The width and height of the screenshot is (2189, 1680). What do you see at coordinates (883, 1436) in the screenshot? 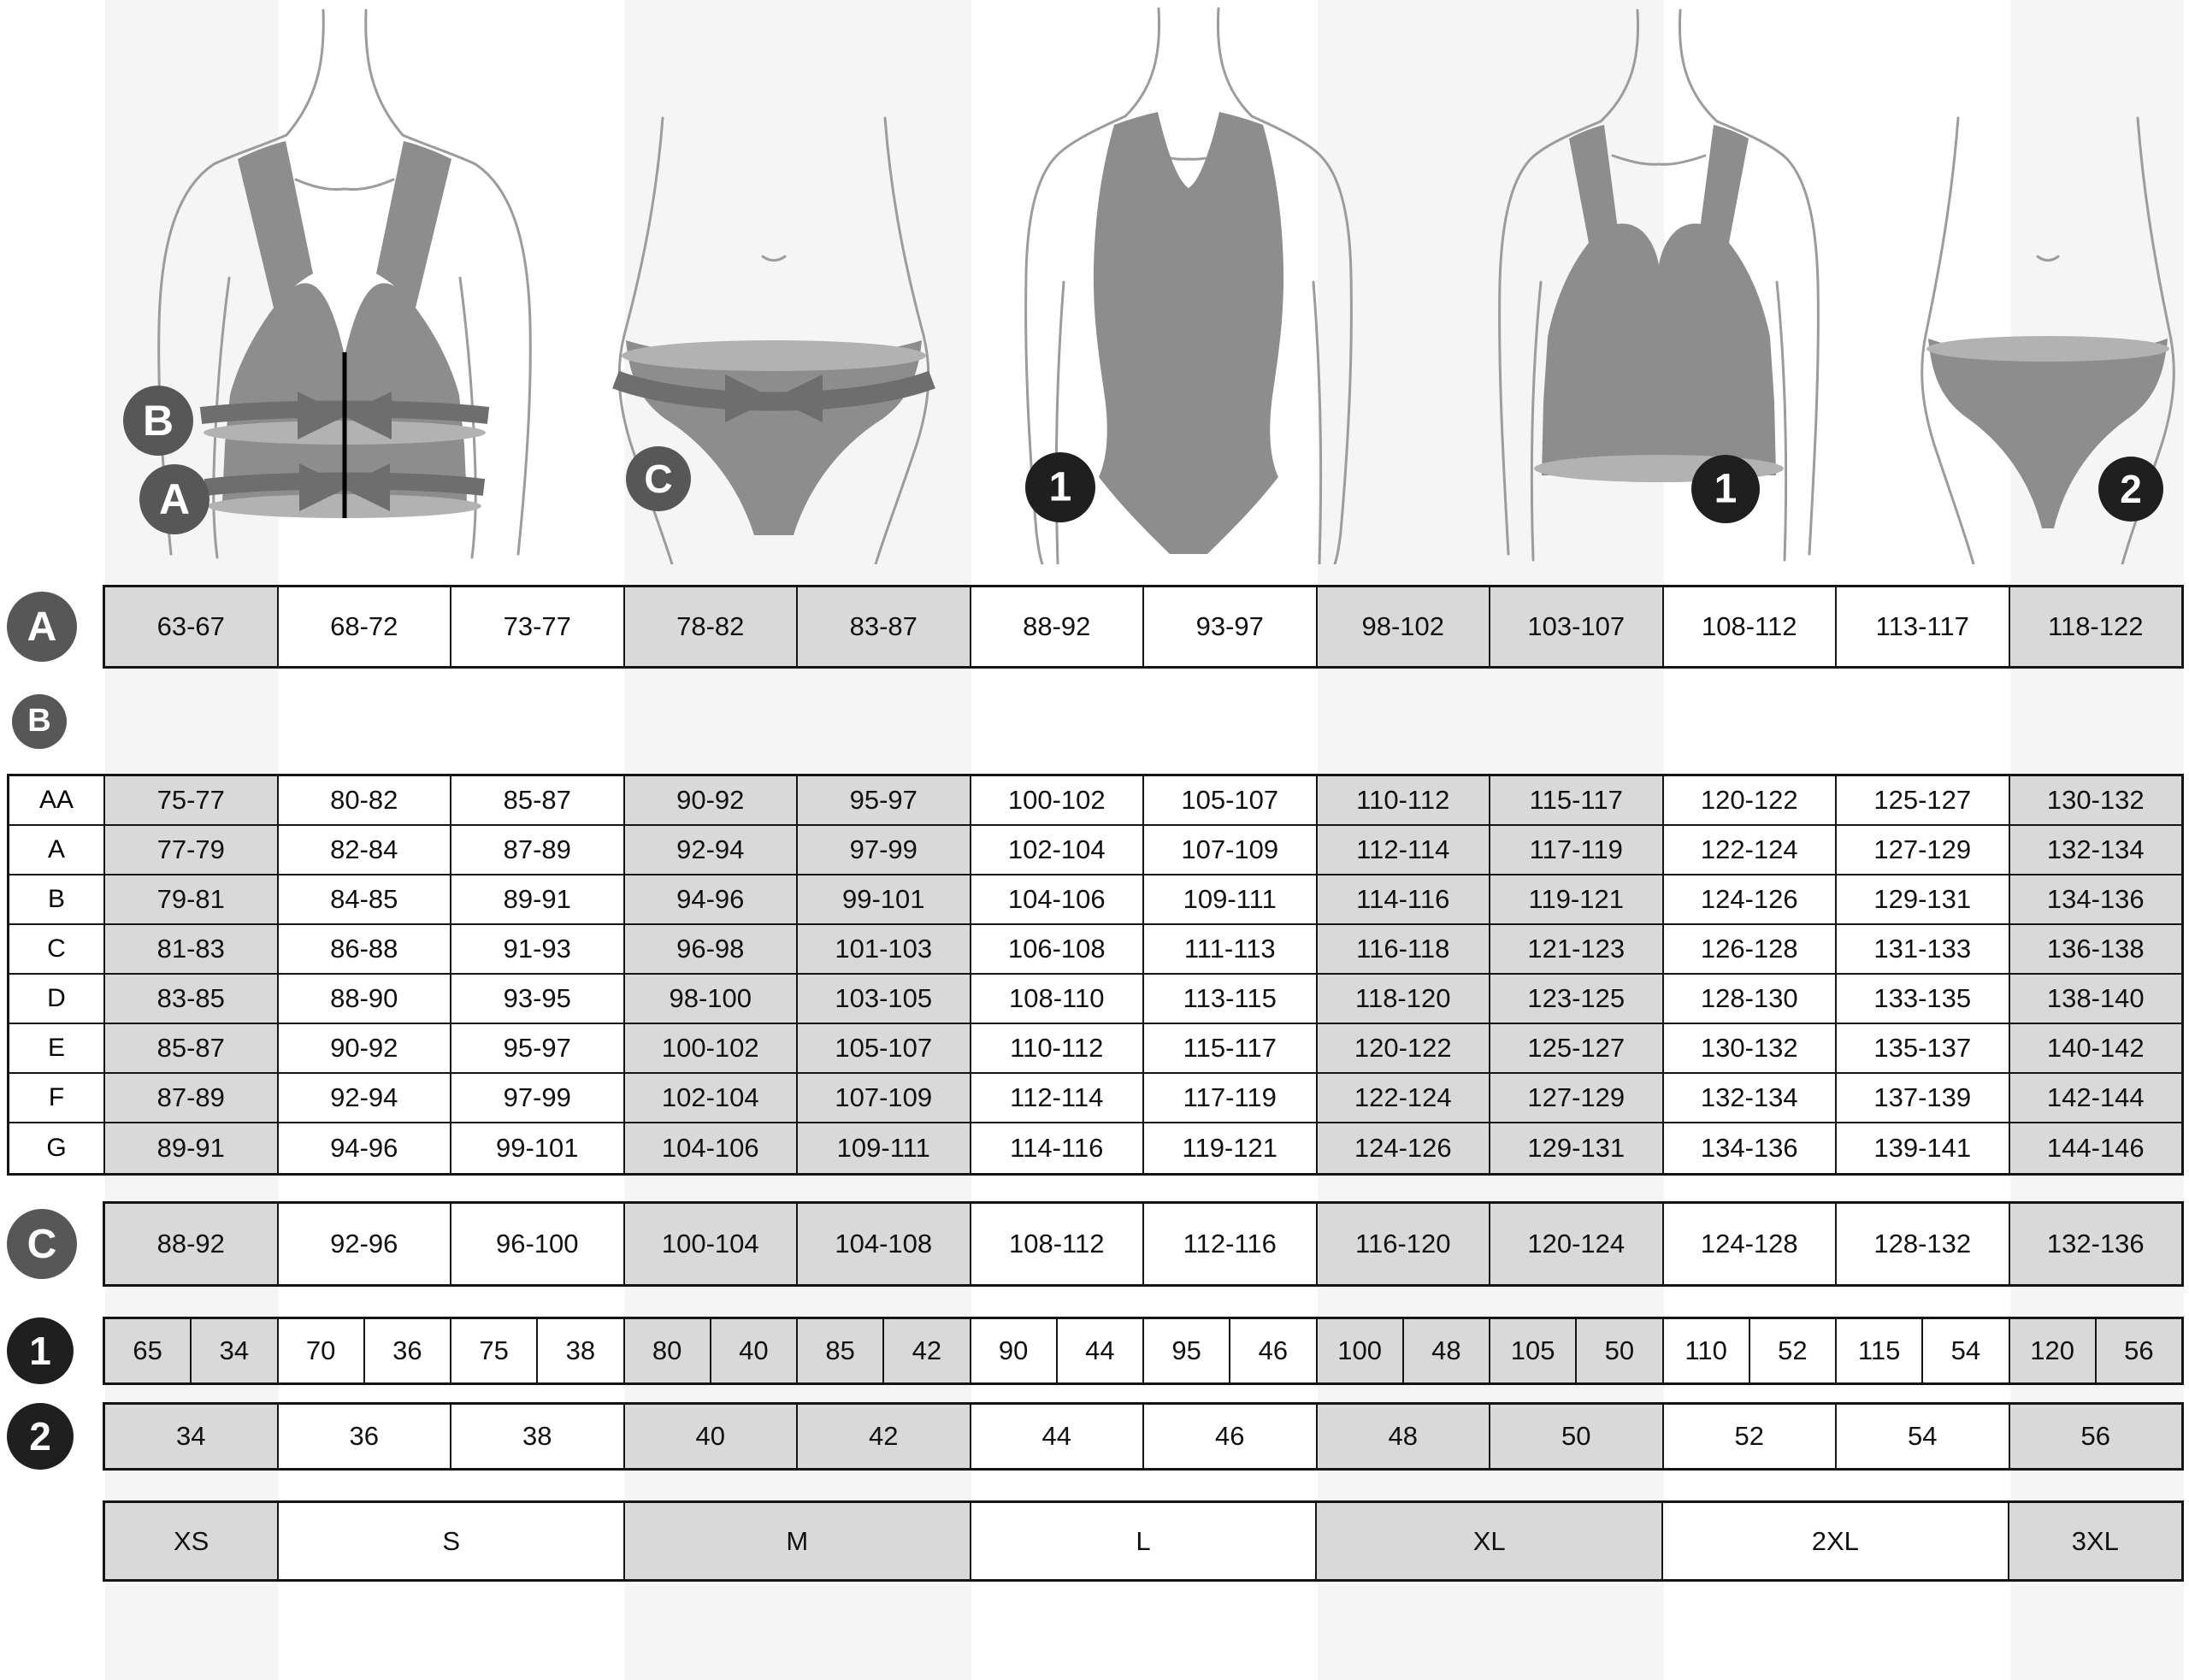
I see `cell: 42` at bounding box center [883, 1436].